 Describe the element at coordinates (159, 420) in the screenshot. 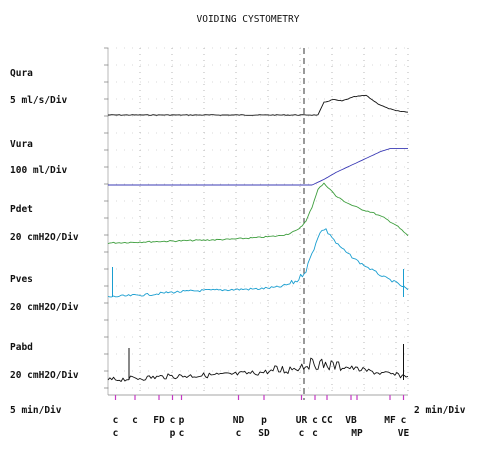

I see `event-label-top: FD` at that location.